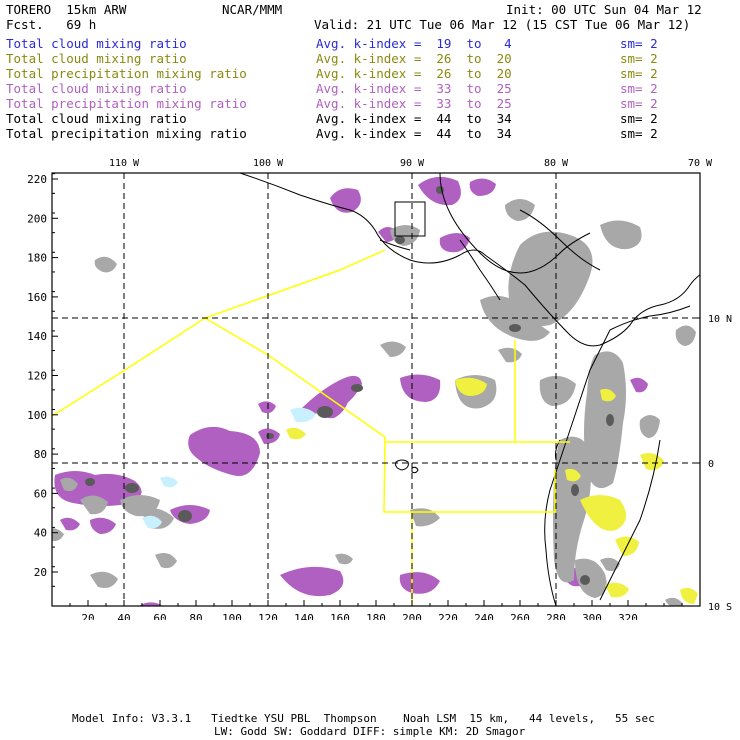  I want to click on legend-row-6: Total cloud mixing ratio, so click(96, 119).